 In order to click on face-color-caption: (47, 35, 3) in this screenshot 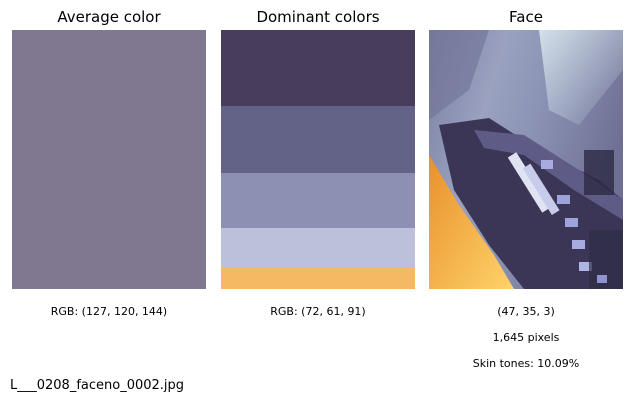, I will do `click(526, 311)`.